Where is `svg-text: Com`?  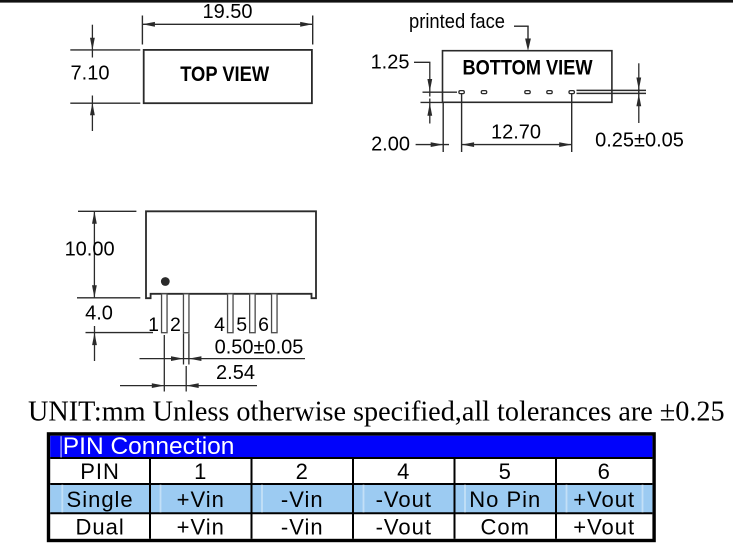
svg-text: Com is located at coordinates (505, 527).